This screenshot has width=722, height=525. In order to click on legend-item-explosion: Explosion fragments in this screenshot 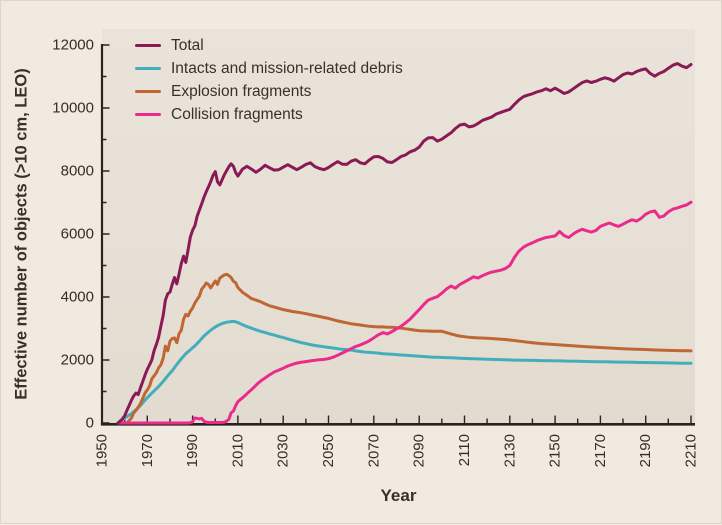, I will do `click(269, 91)`.